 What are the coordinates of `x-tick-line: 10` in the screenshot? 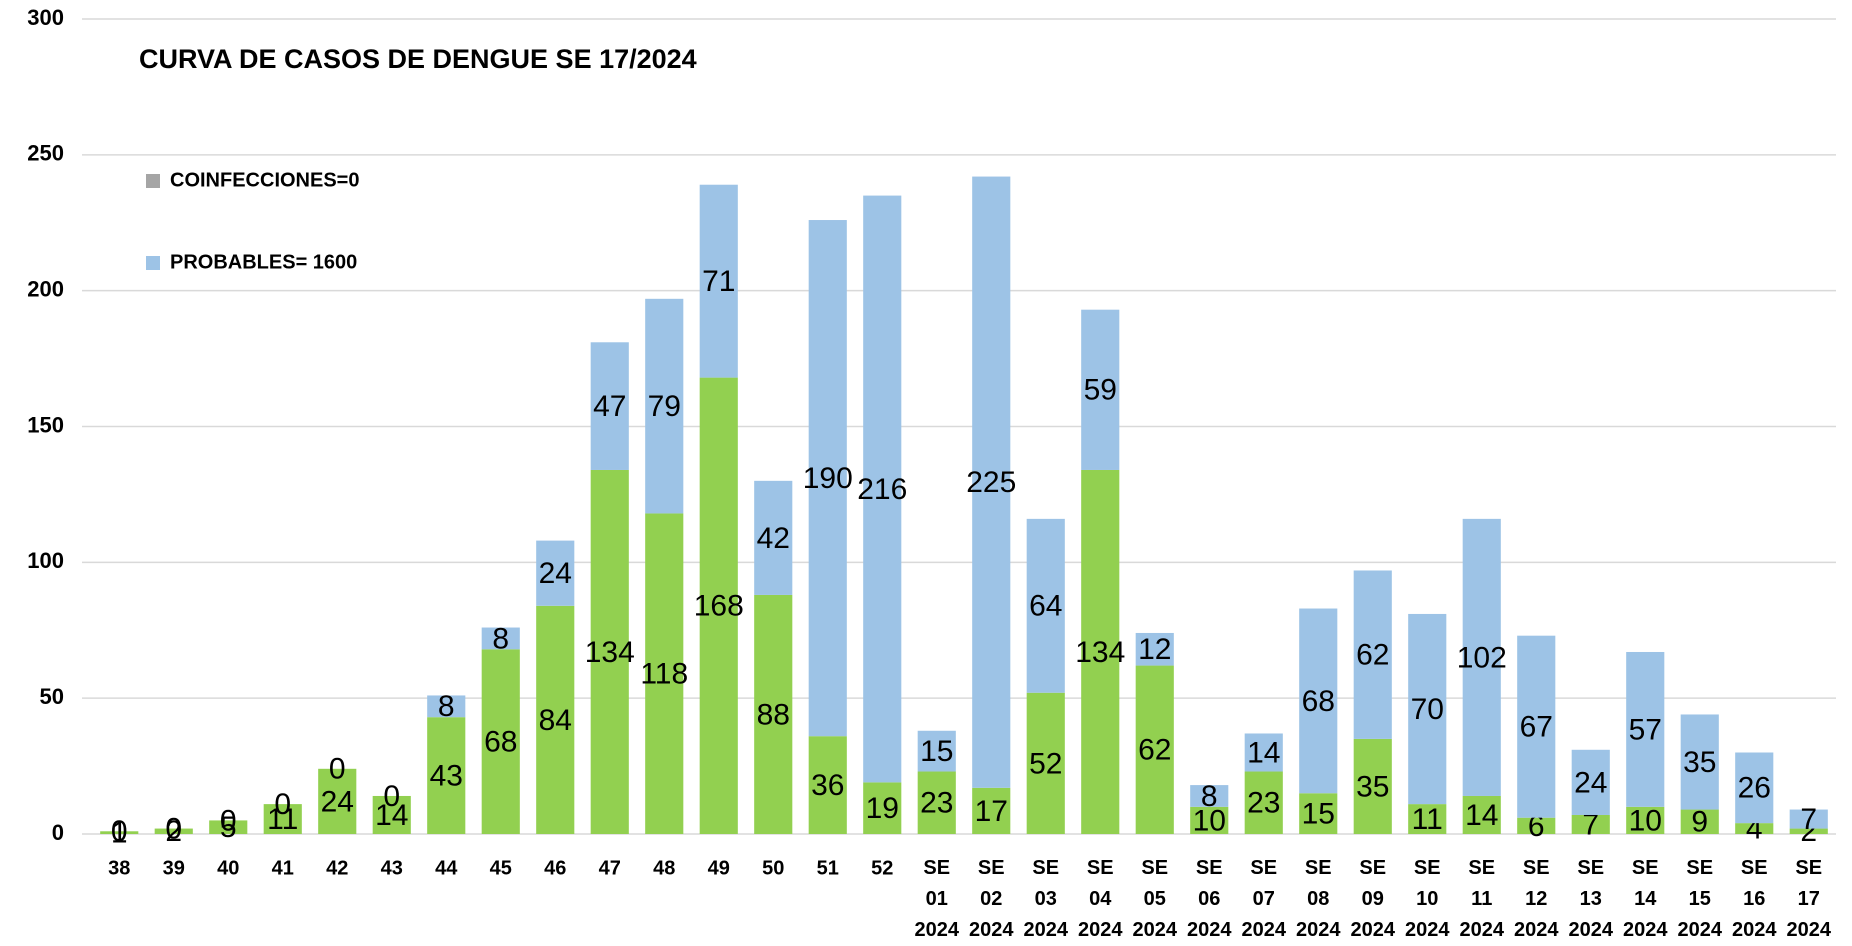 It's located at (1427, 899).